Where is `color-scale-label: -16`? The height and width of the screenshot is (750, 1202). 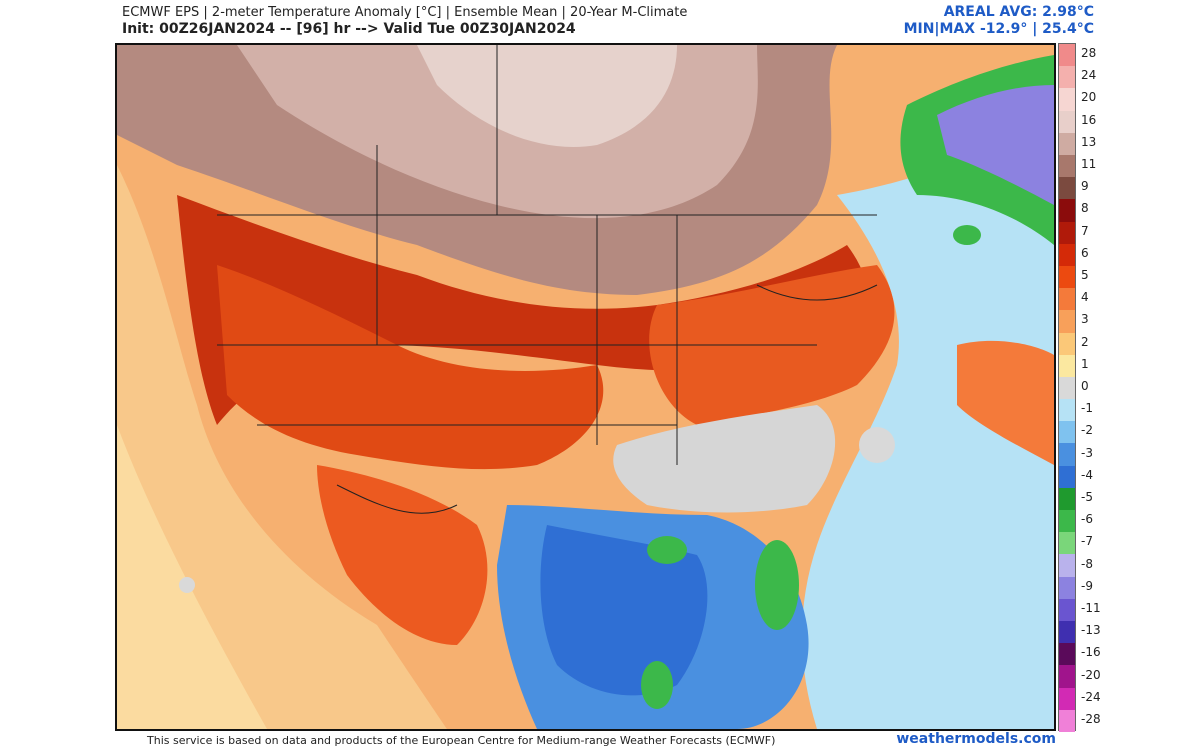 color-scale-label: -16 is located at coordinates (1091, 652).